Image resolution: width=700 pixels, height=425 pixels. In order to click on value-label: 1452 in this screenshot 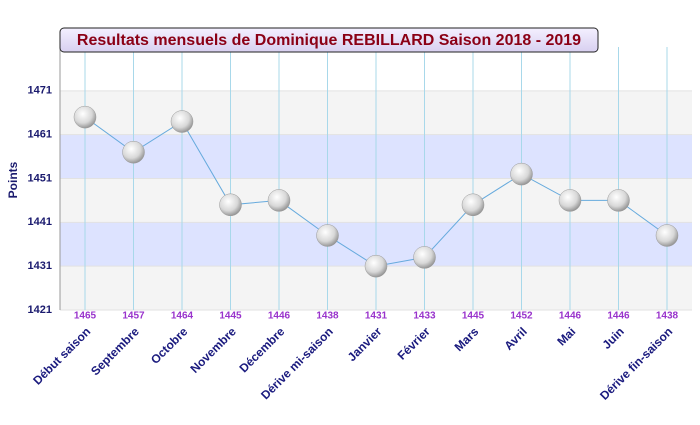, I will do `click(521, 316)`.